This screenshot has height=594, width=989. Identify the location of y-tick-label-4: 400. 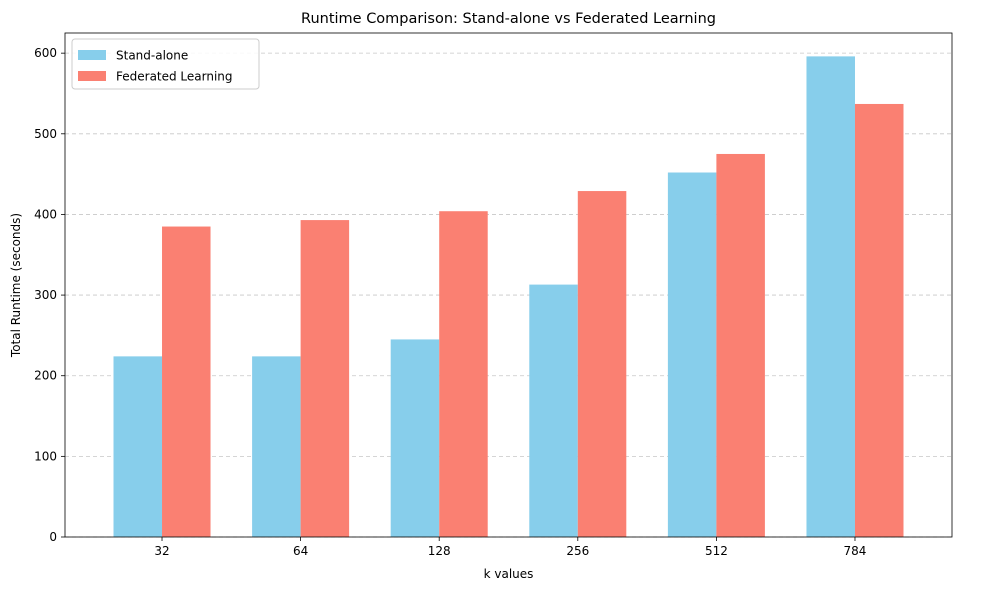
(45, 214).